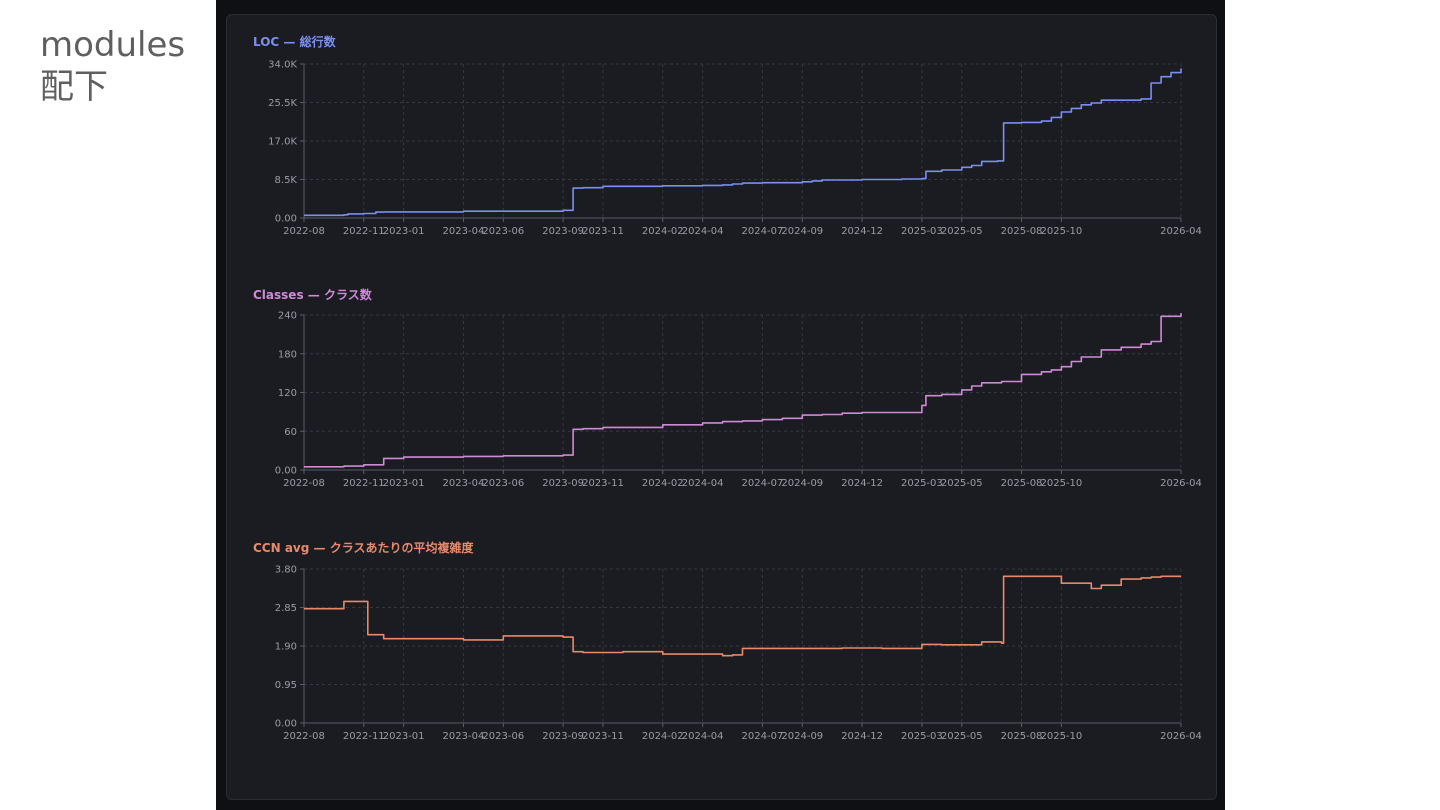 Image resolution: width=1440 pixels, height=810 pixels. What do you see at coordinates (282, 103) in the screenshot?
I see `loc-ytick-label: 25.5K` at bounding box center [282, 103].